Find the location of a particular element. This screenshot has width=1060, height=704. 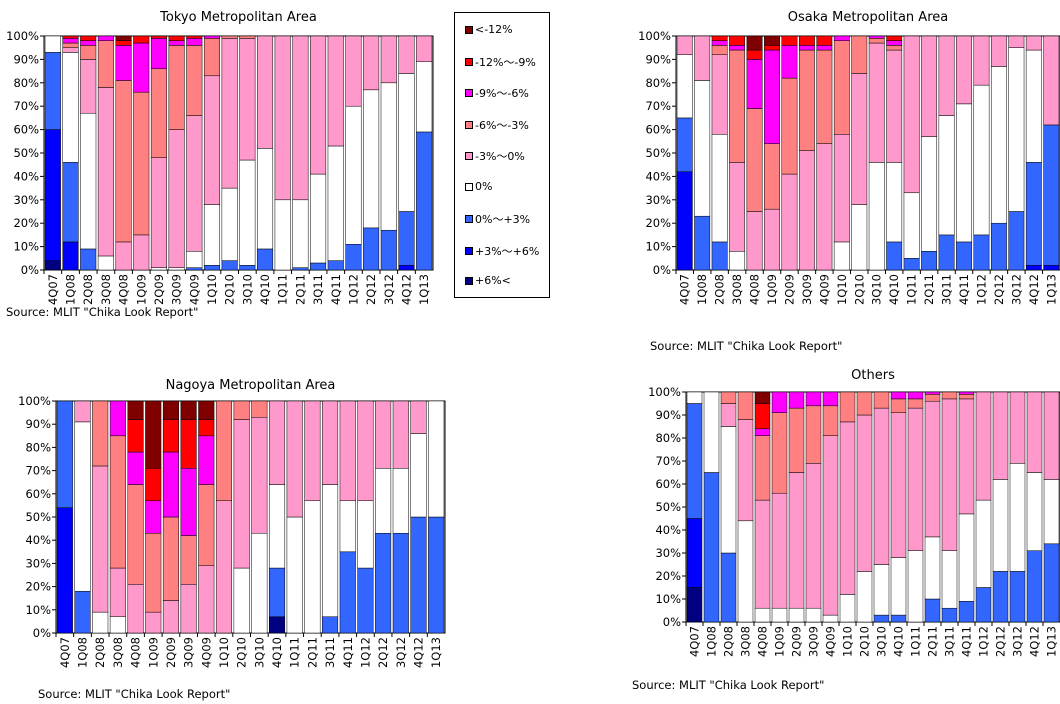

bar-segment-lt_m12 is located at coordinates (123, 38).